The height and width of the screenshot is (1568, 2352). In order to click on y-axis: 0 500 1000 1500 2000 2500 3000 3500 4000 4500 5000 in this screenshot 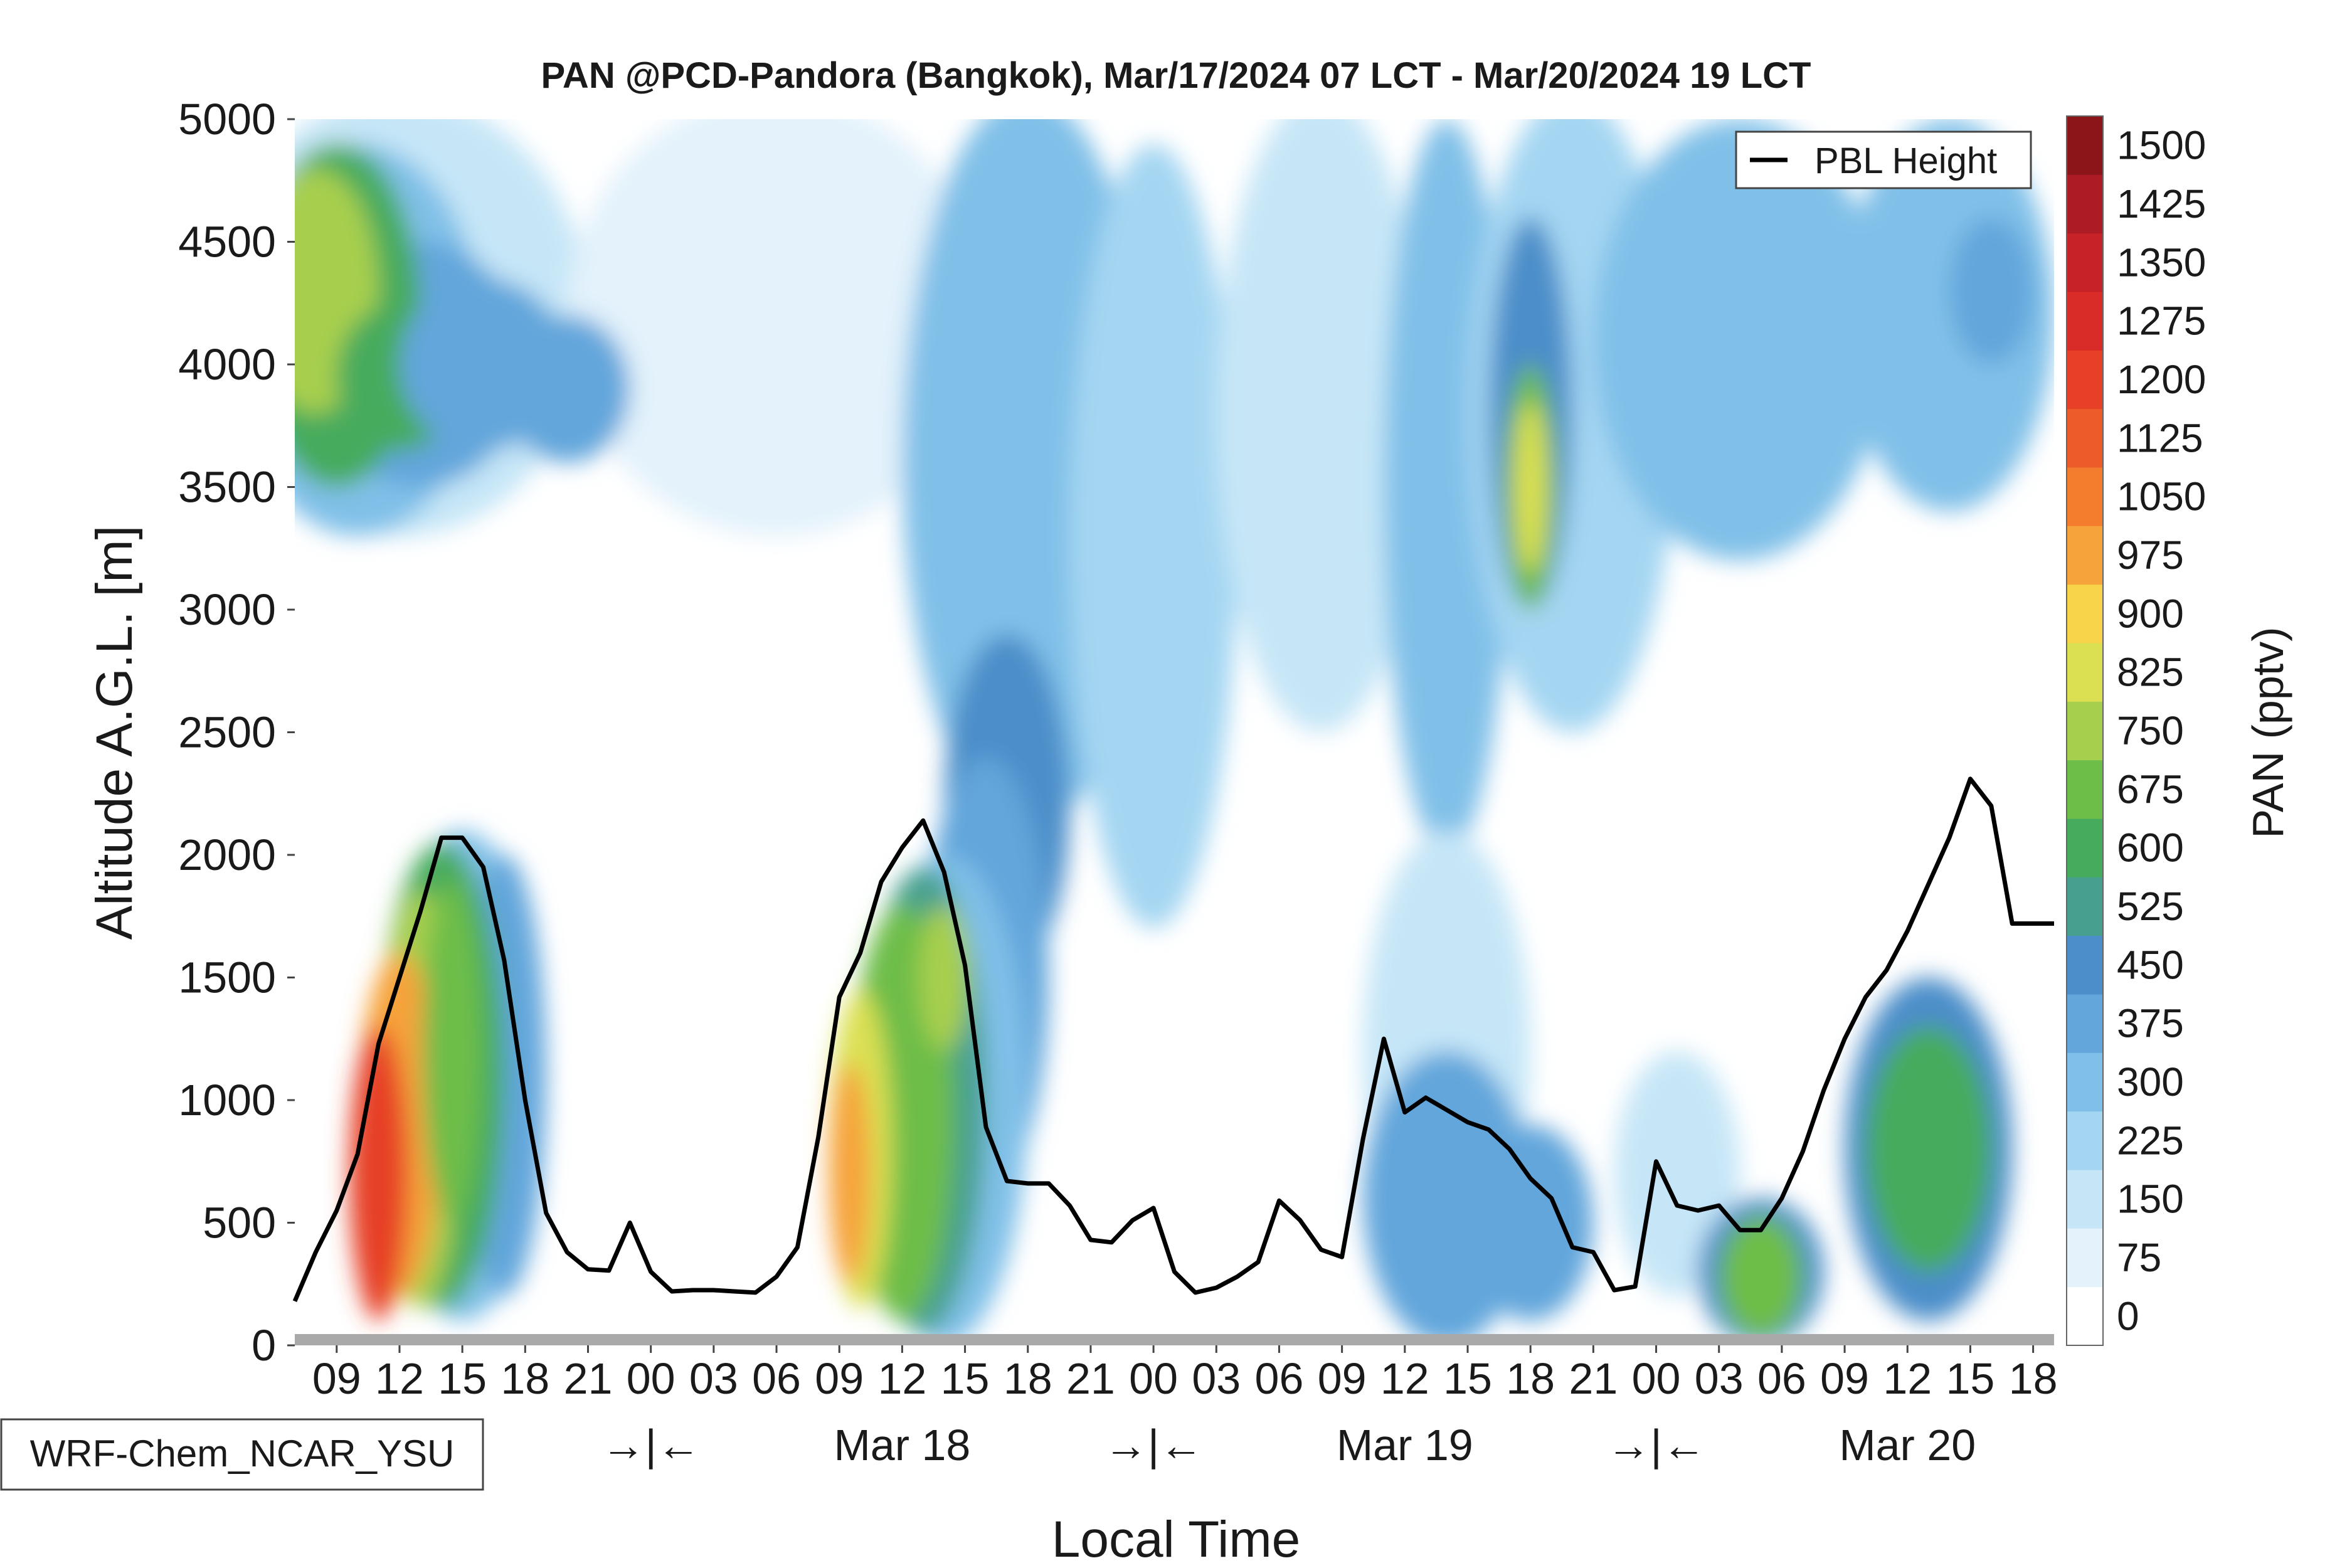, I will do `click(236, 733)`.